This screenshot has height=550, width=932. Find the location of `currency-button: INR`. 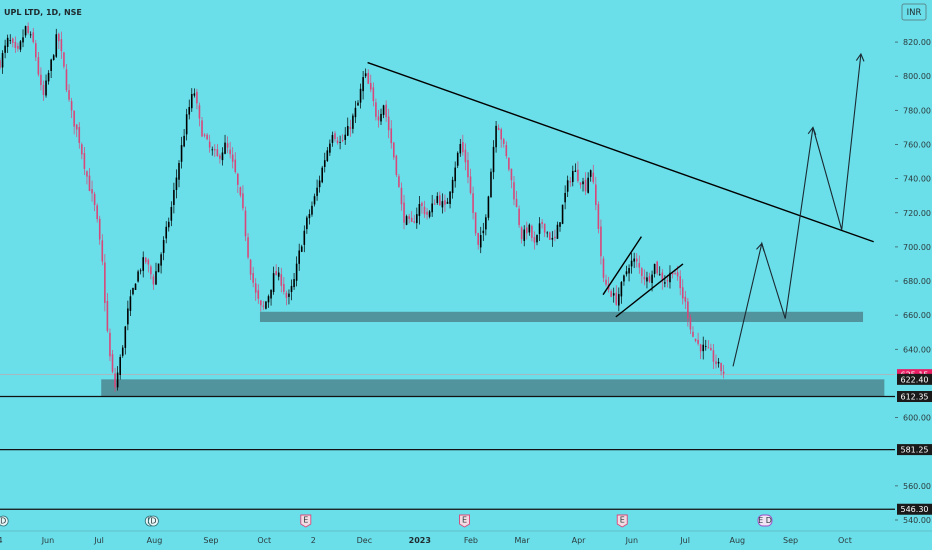

currency-button: INR is located at coordinates (914, 12).